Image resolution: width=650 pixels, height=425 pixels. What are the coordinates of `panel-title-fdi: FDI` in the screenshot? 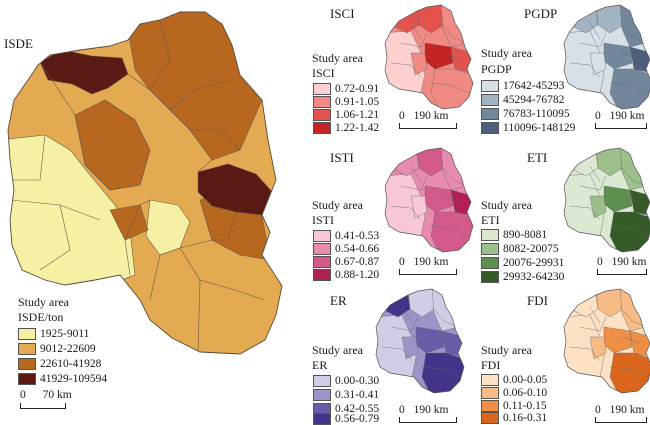 It's located at (537, 300).